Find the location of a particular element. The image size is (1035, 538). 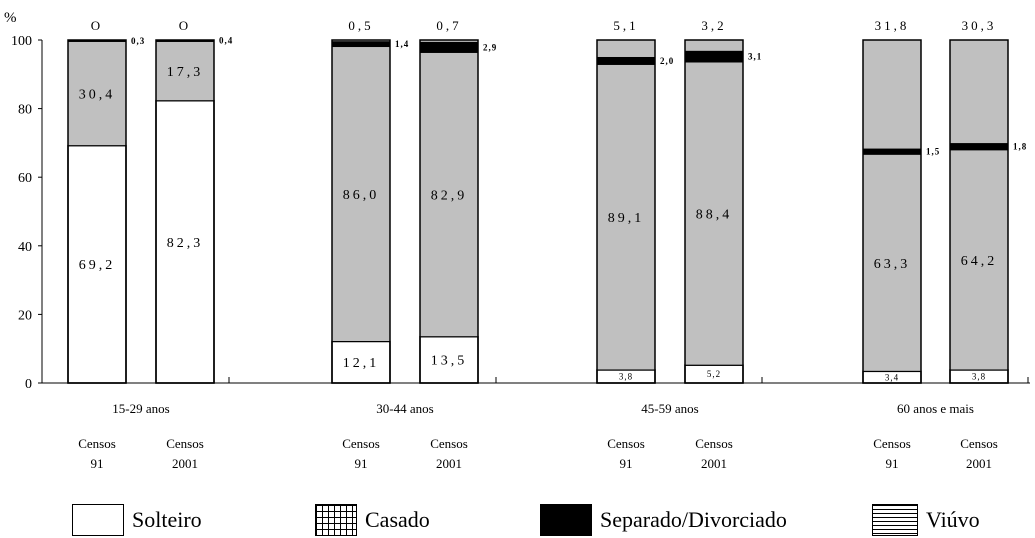

bar-value-label-viuvo: 5,1 is located at coordinates (625, 25).